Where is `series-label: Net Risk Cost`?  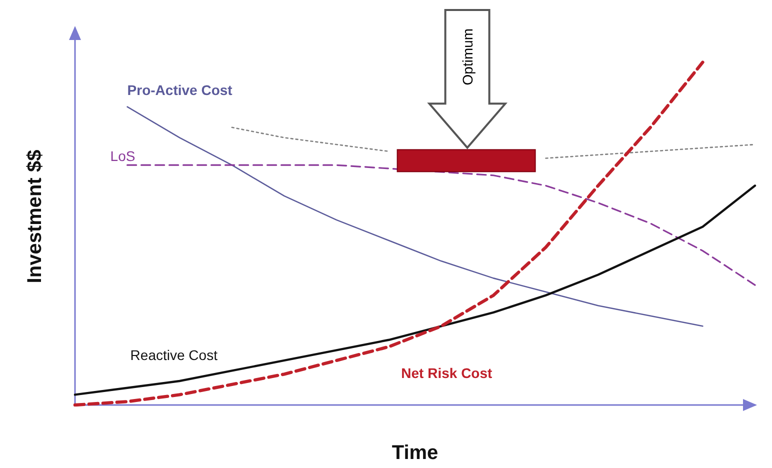
series-label: Net Risk Cost is located at coordinates (447, 373).